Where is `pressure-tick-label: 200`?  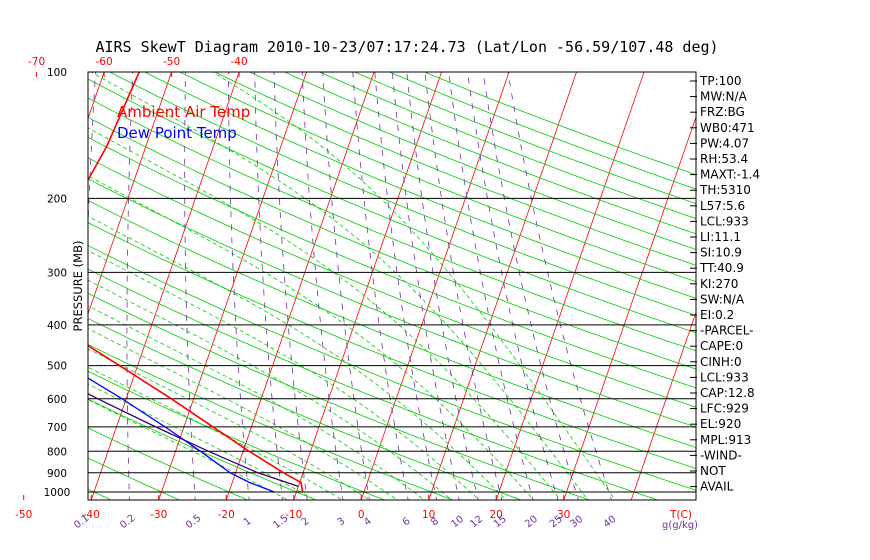
pressure-tick-label: 200 is located at coordinates (57, 199).